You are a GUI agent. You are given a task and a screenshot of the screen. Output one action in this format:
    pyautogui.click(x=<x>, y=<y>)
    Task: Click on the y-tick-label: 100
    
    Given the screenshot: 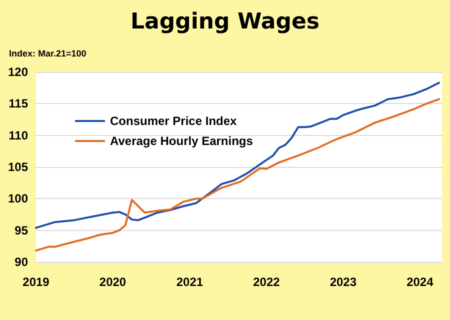 What is the action you would take?
    pyautogui.click(x=18, y=199)
    